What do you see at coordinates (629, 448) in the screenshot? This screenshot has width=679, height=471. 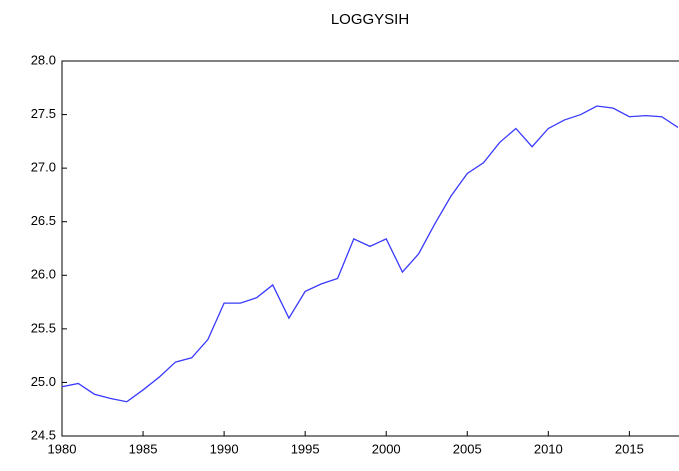 I see `x-tick-label: 2015` at bounding box center [629, 448].